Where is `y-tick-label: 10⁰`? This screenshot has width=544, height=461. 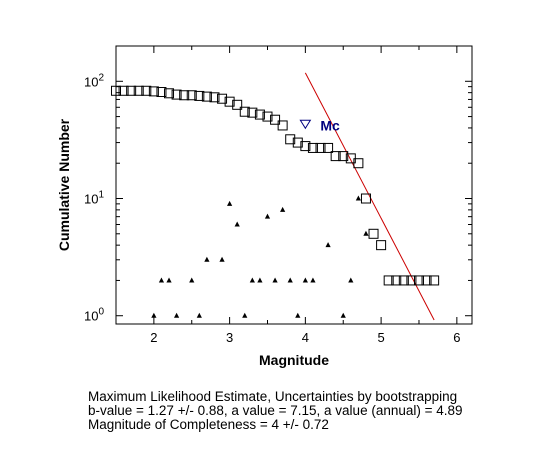 y-tick-label: 10⁰ is located at coordinates (94, 315).